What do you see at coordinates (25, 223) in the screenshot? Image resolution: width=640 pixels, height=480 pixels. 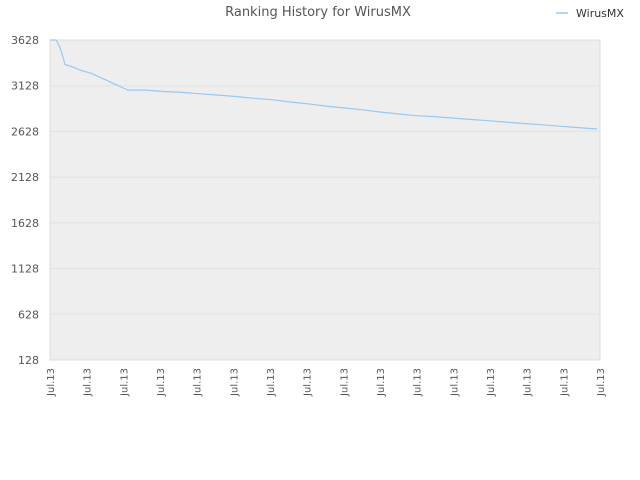 I see `y-tick-label: 1628` at bounding box center [25, 223].